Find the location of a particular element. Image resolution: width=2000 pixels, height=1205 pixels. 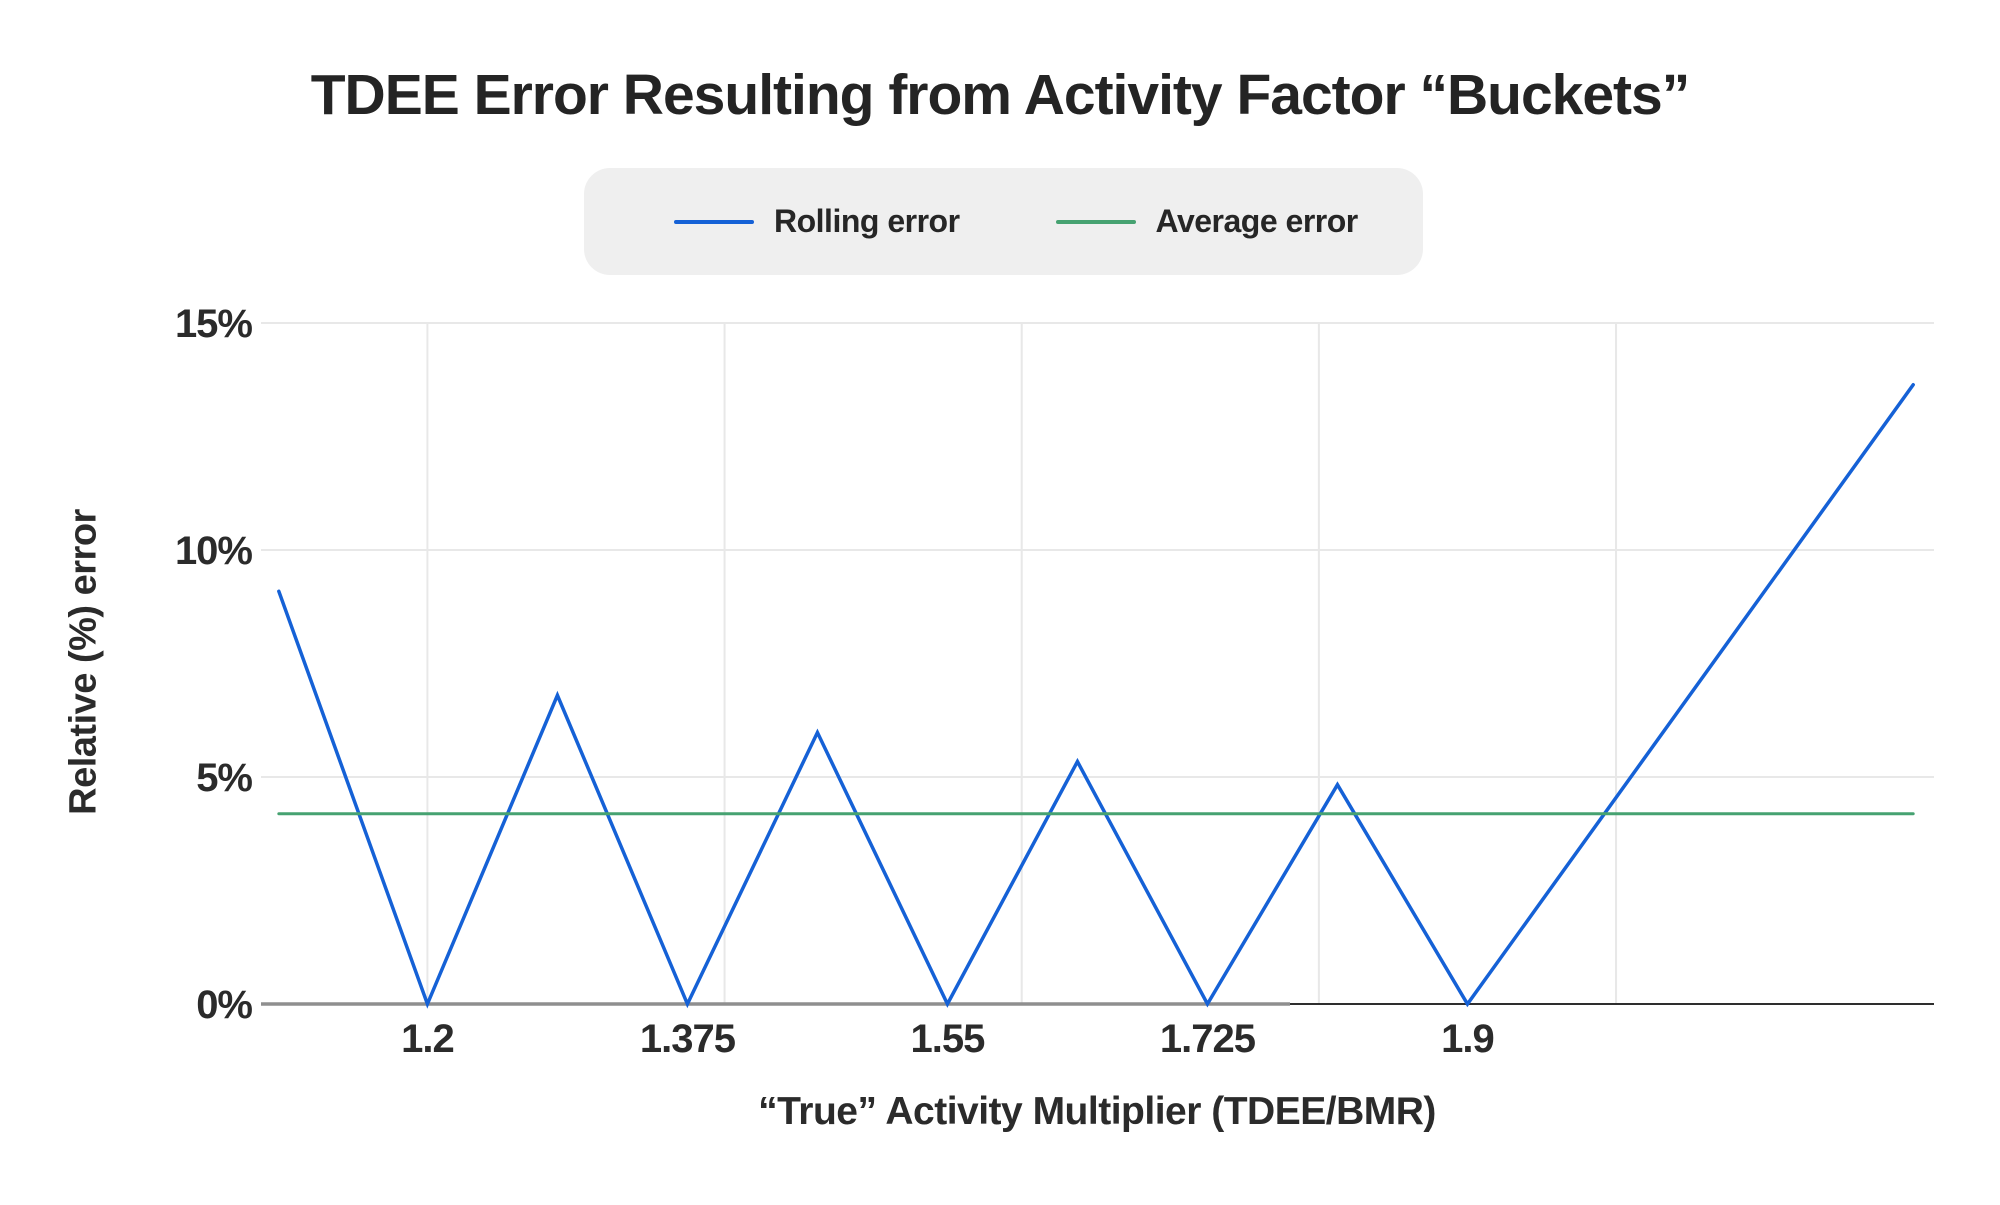

legend-label: Average error is located at coordinates (1257, 221).